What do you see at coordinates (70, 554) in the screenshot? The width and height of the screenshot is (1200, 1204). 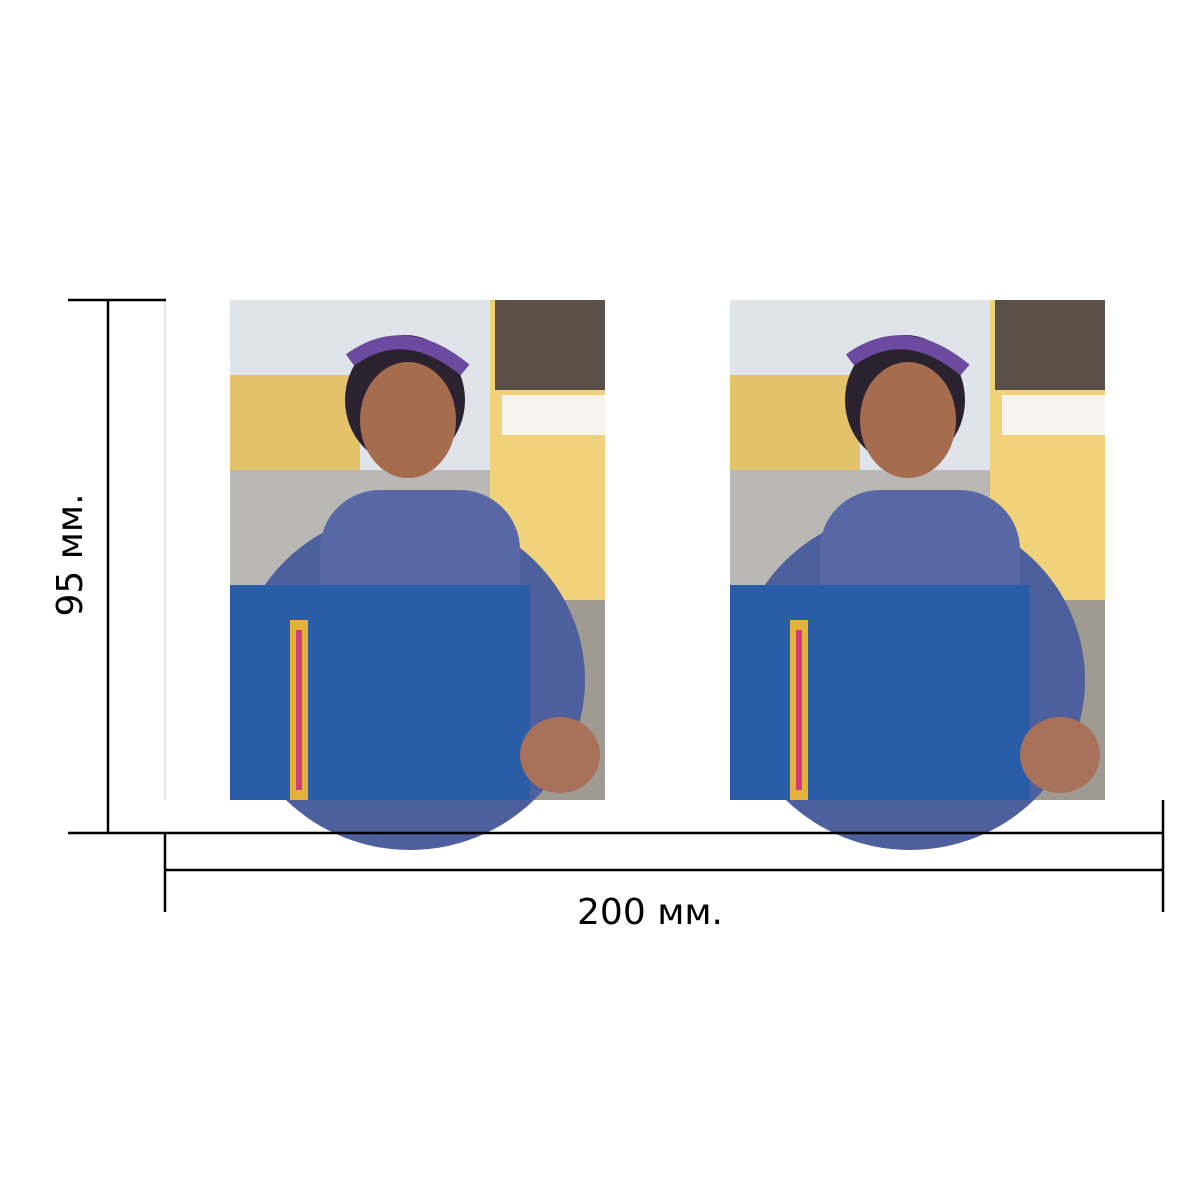 I see `height-label: 95 мм.` at bounding box center [70, 554].